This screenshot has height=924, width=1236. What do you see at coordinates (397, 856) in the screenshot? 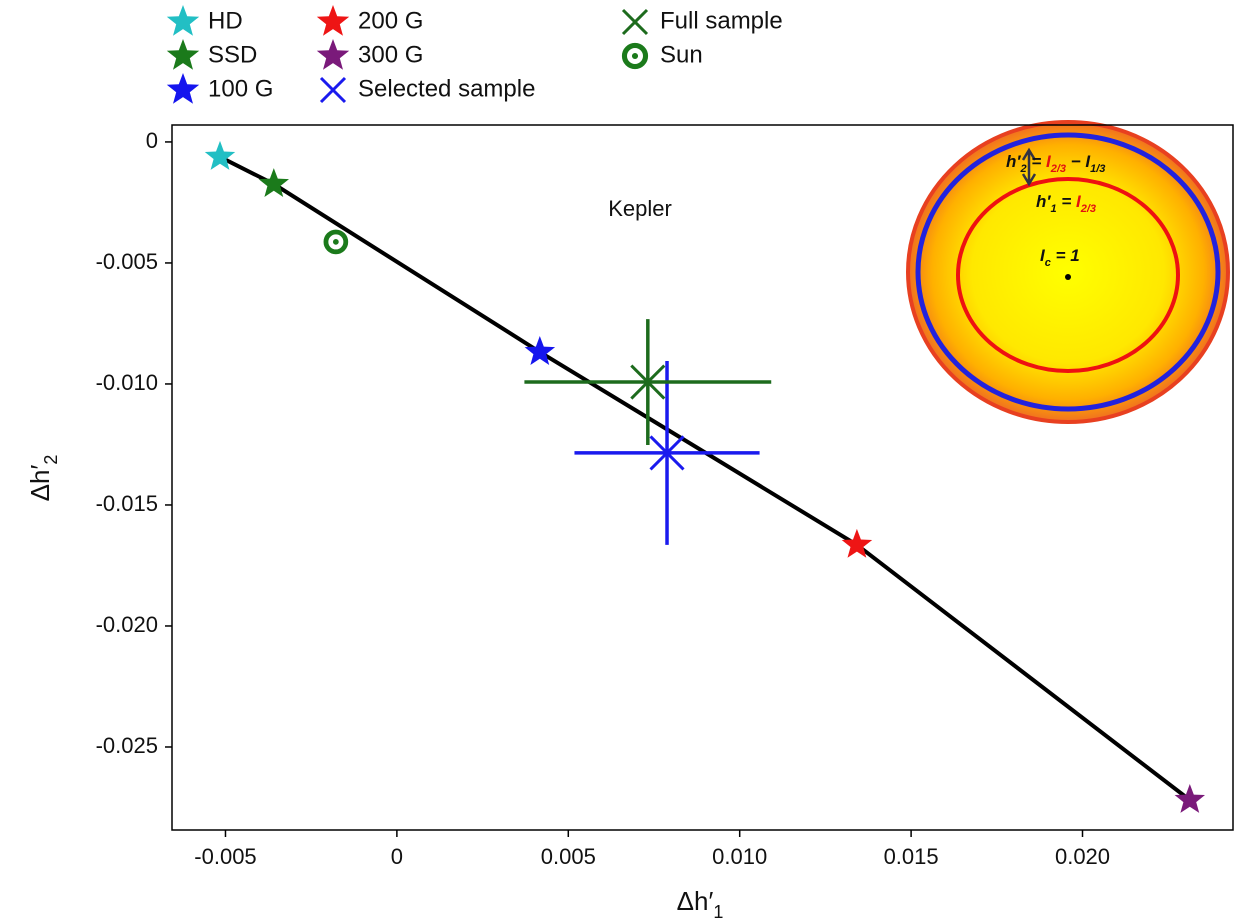
I see `x-tick-label: 0` at bounding box center [397, 856].